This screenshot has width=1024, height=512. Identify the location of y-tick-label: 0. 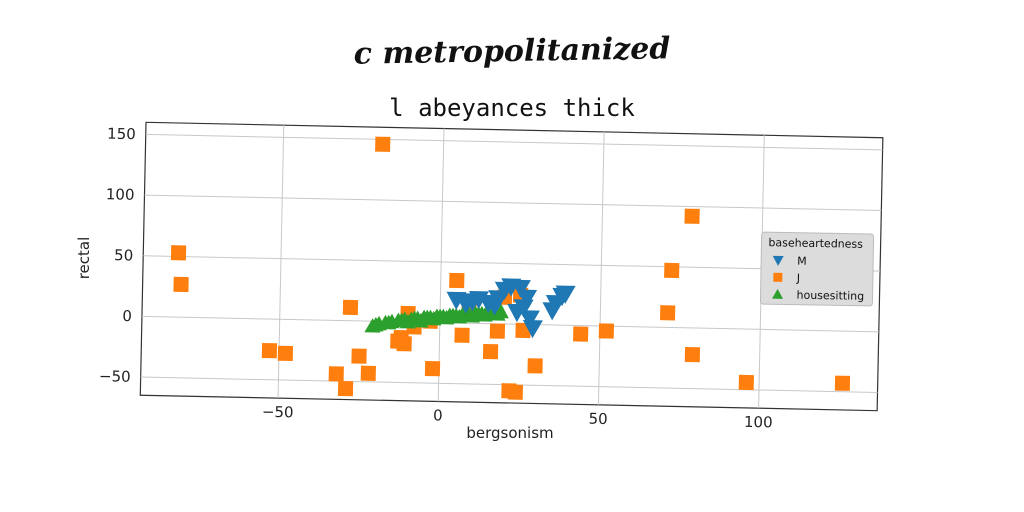
(127, 316).